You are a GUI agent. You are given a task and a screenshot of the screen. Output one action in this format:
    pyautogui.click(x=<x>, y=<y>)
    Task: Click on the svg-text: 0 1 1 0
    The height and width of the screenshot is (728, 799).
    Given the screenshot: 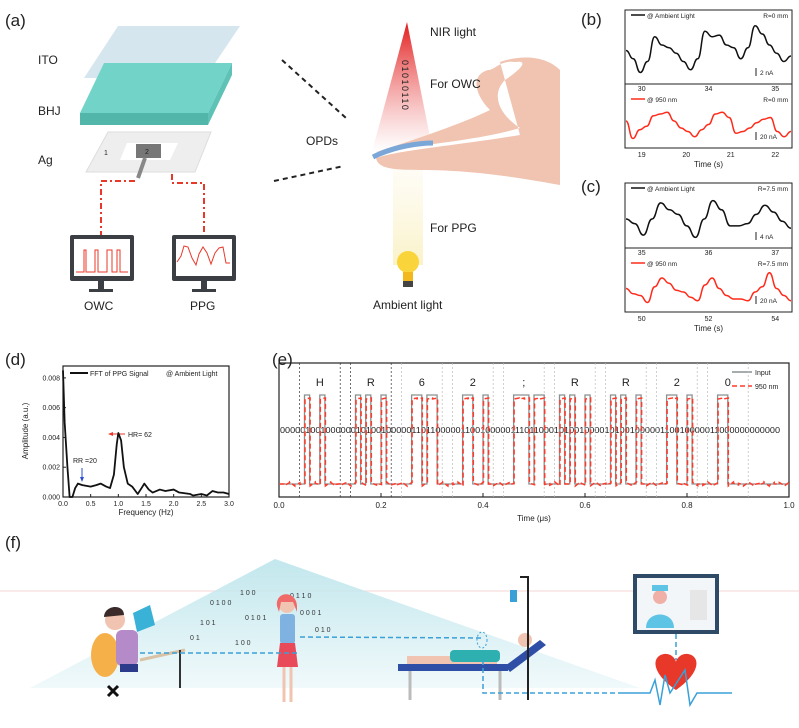 What is the action you would take?
    pyautogui.click(x=301, y=596)
    